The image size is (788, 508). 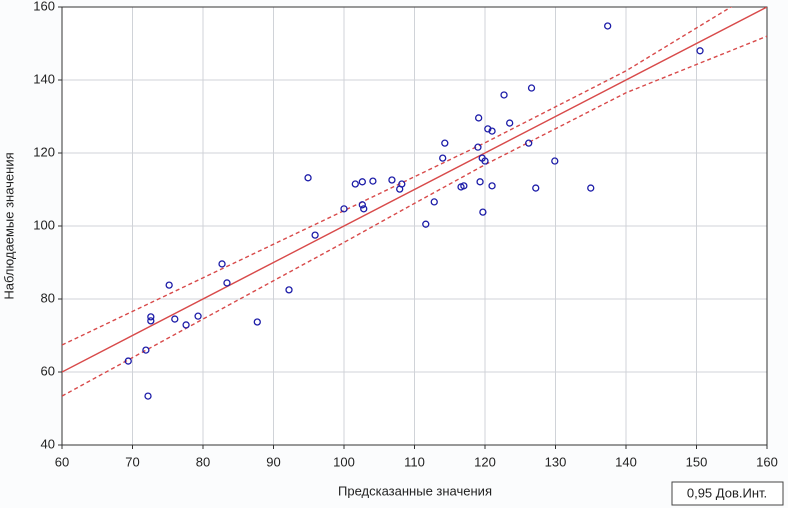 I want to click on y-tick-label: 40, so click(x=48, y=443).